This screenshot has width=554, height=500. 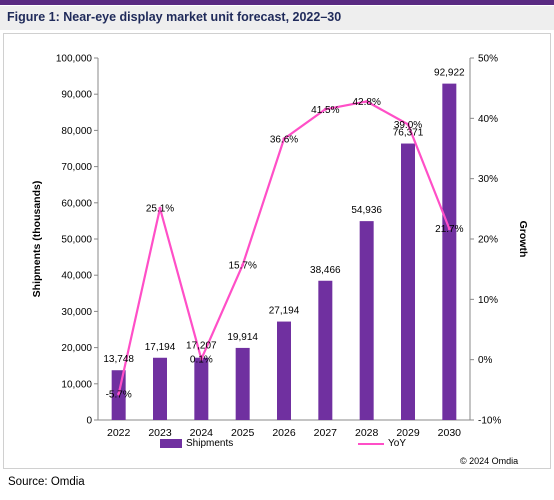 I want to click on point-yoy-2027, so click(x=325, y=109).